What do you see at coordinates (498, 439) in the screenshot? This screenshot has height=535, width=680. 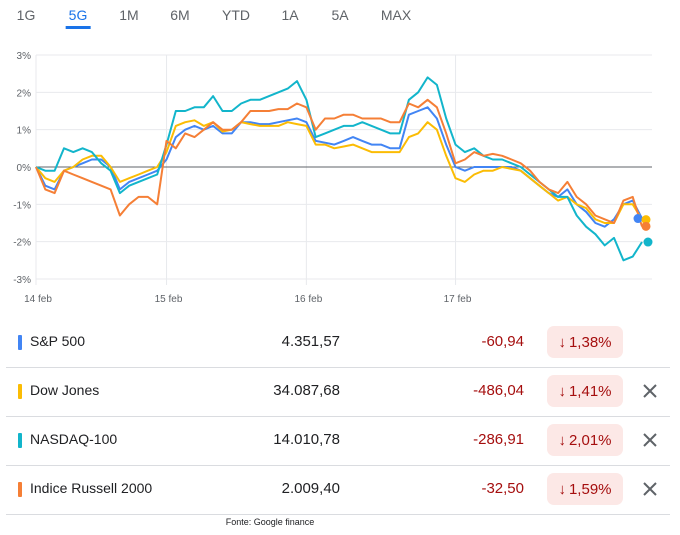 I see `index-change: -286,91` at bounding box center [498, 439].